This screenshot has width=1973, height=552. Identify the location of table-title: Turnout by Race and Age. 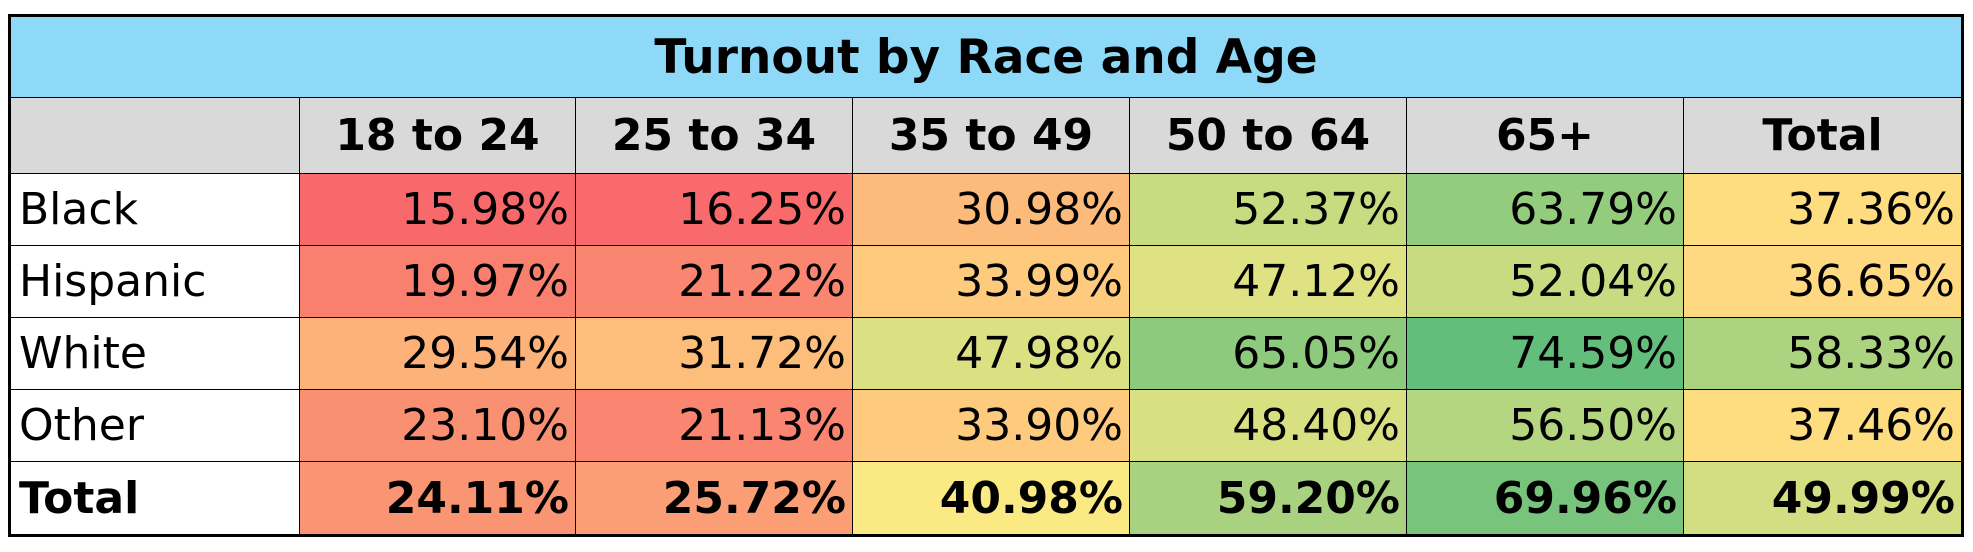
(986, 56).